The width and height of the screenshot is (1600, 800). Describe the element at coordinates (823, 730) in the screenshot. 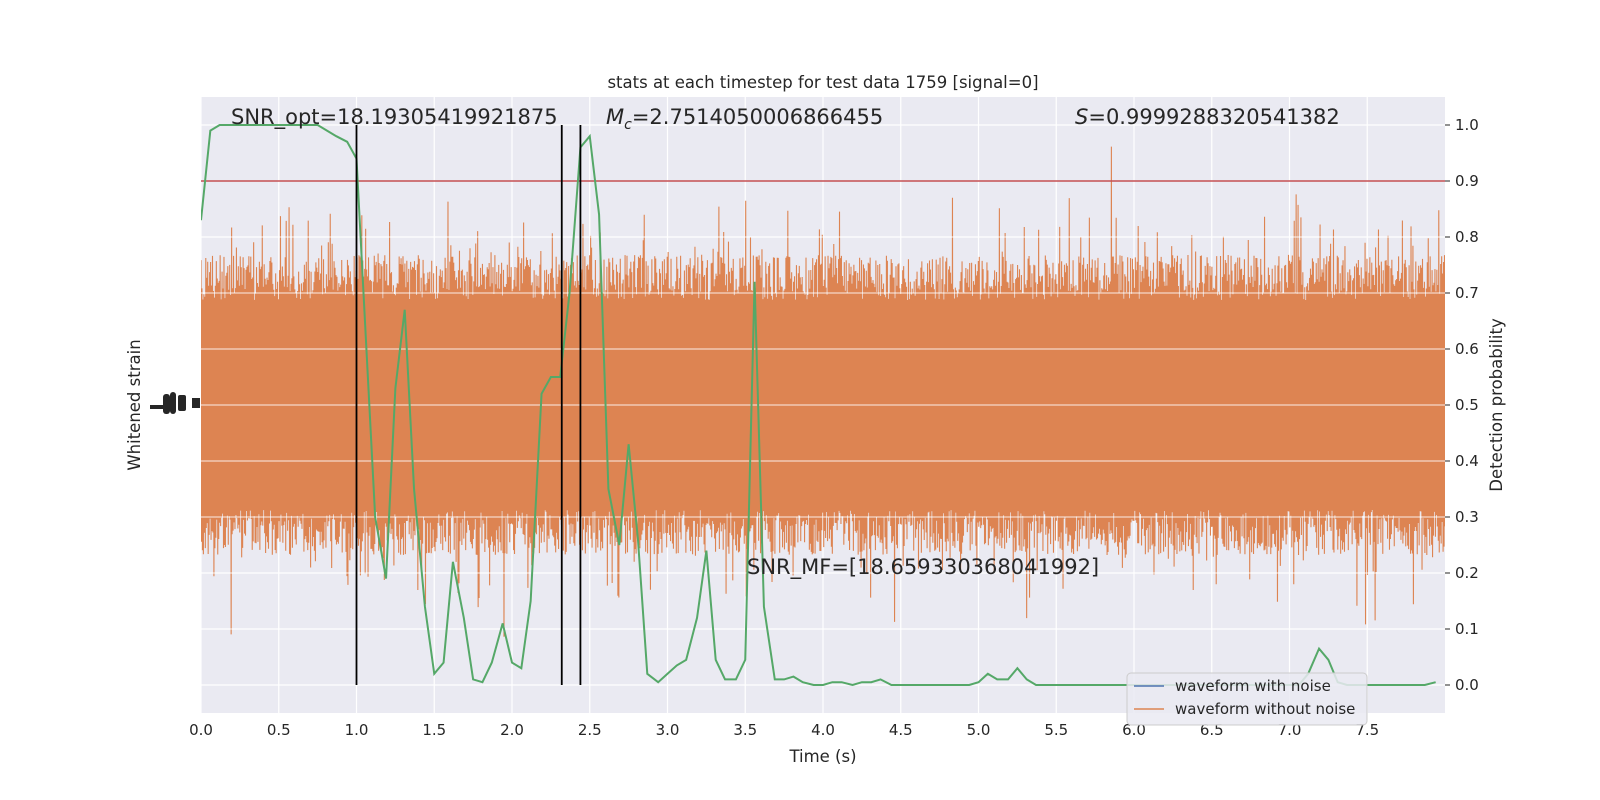

I see `x-tick-label: 4.0` at that location.